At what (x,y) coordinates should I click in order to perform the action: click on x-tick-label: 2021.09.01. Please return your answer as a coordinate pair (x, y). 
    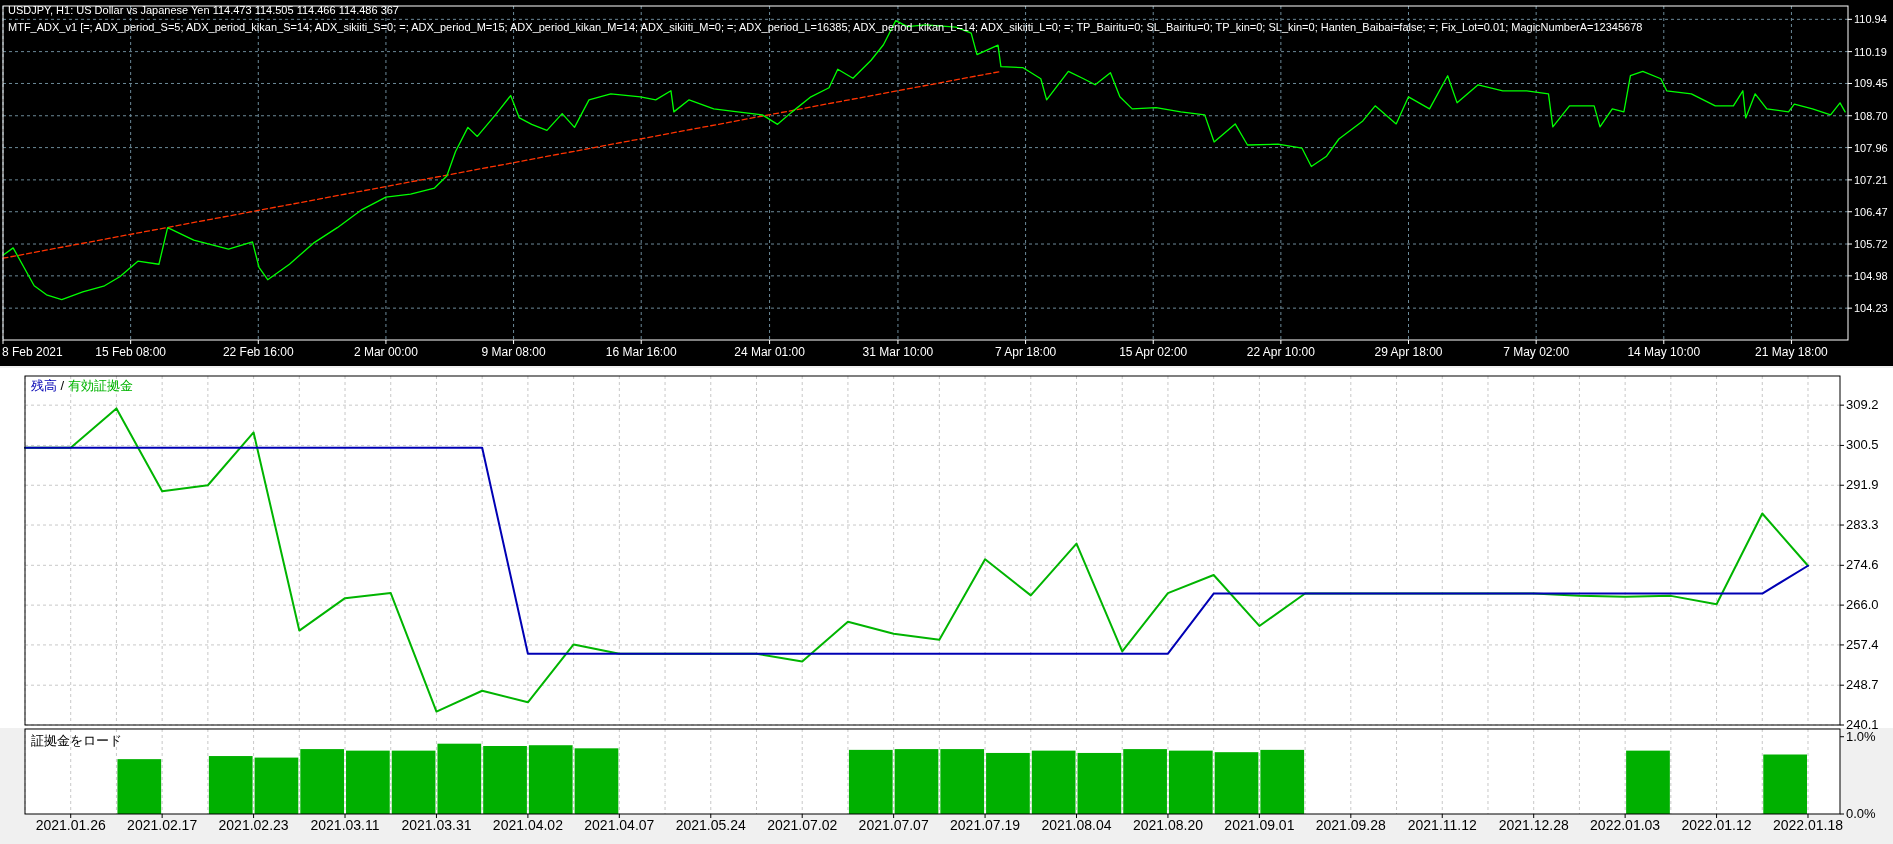
    Looking at the image, I should click on (1259, 825).